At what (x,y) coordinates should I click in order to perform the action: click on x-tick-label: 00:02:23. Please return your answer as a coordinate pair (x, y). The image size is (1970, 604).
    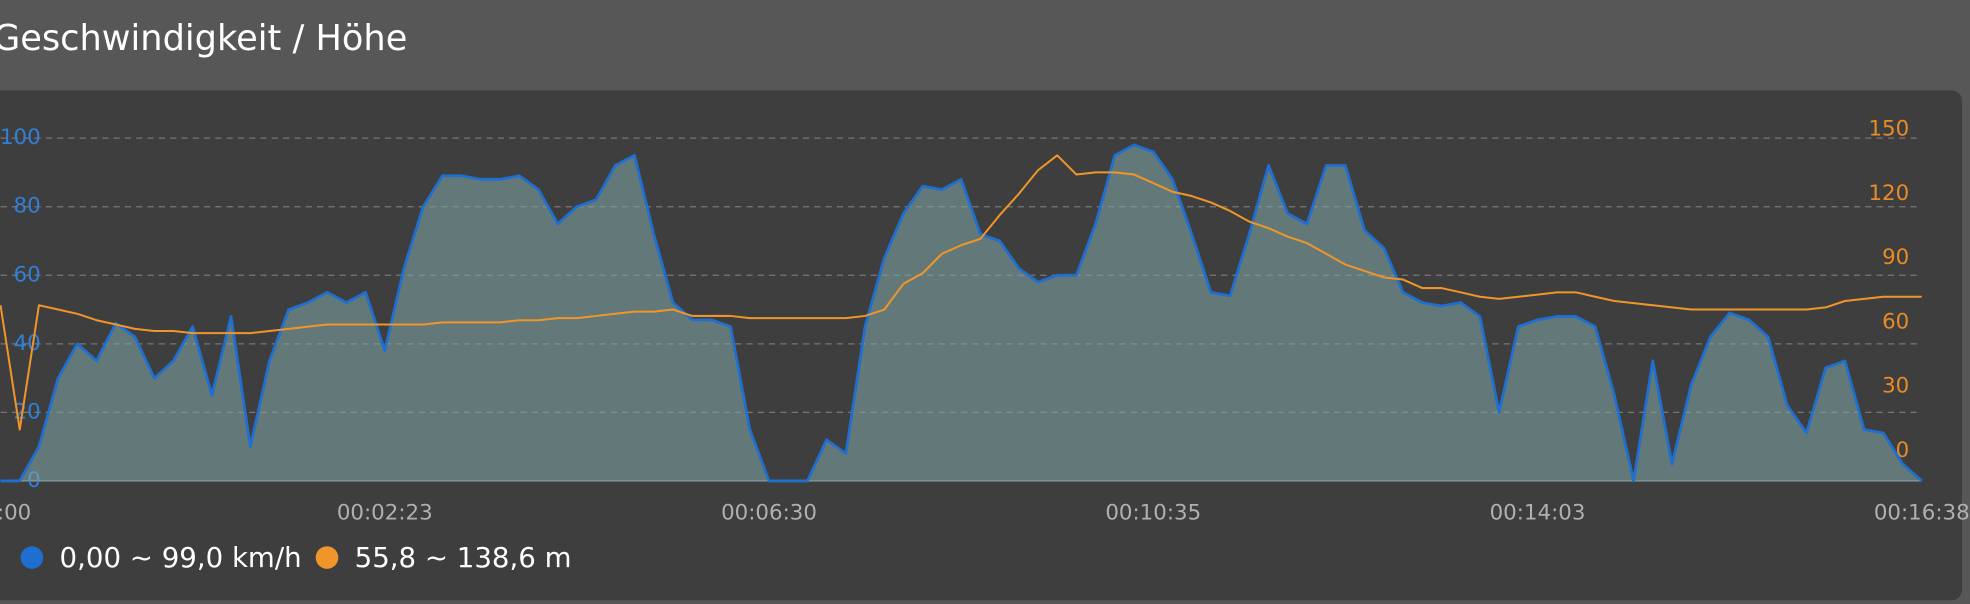
    Looking at the image, I should click on (385, 513).